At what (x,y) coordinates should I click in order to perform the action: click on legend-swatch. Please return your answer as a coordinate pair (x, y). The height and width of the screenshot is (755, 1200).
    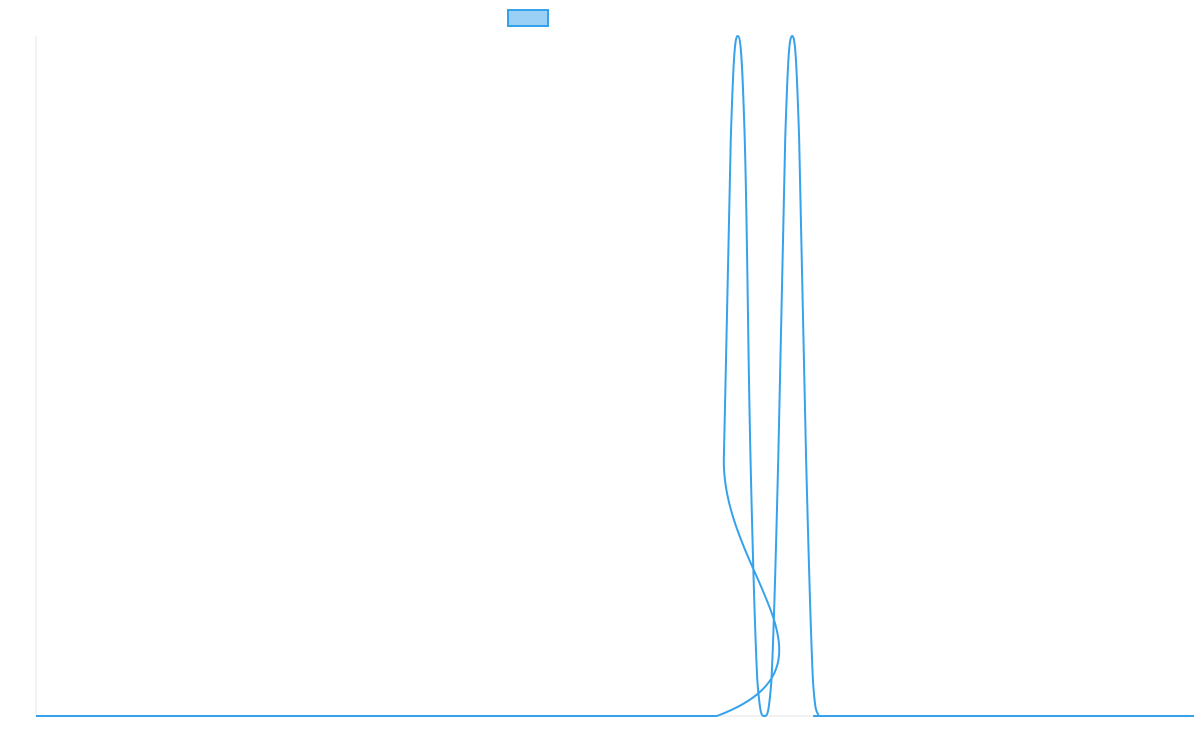
    Looking at the image, I should click on (528, 18).